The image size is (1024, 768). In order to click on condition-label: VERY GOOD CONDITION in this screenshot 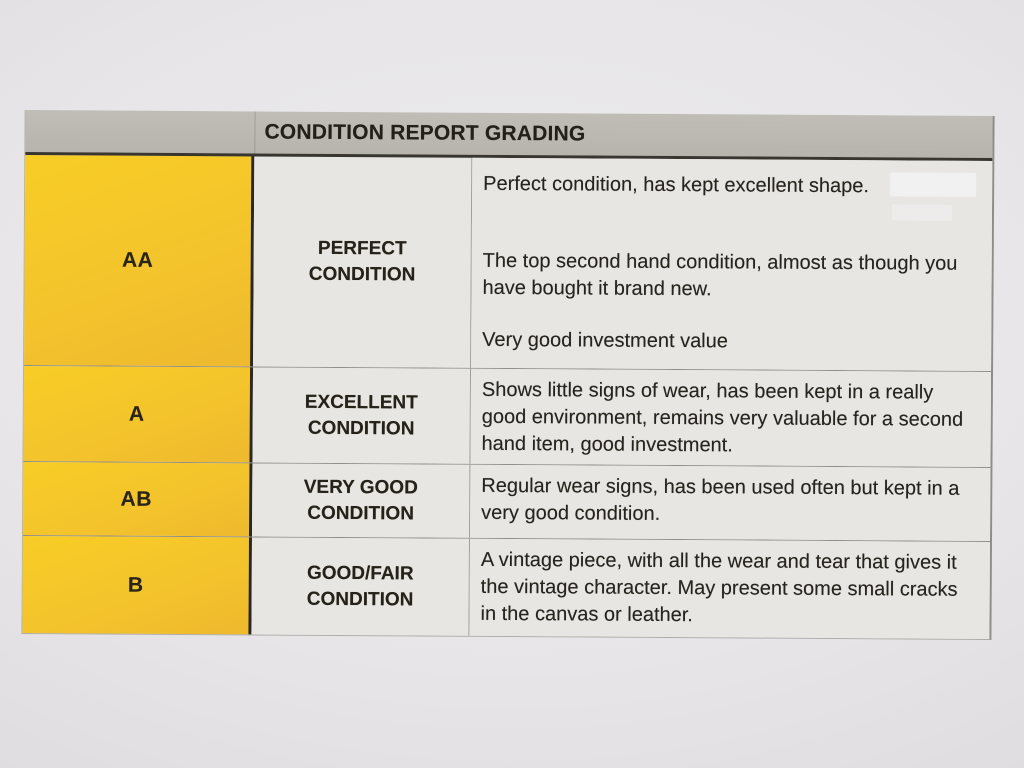, I will do `click(360, 500)`.